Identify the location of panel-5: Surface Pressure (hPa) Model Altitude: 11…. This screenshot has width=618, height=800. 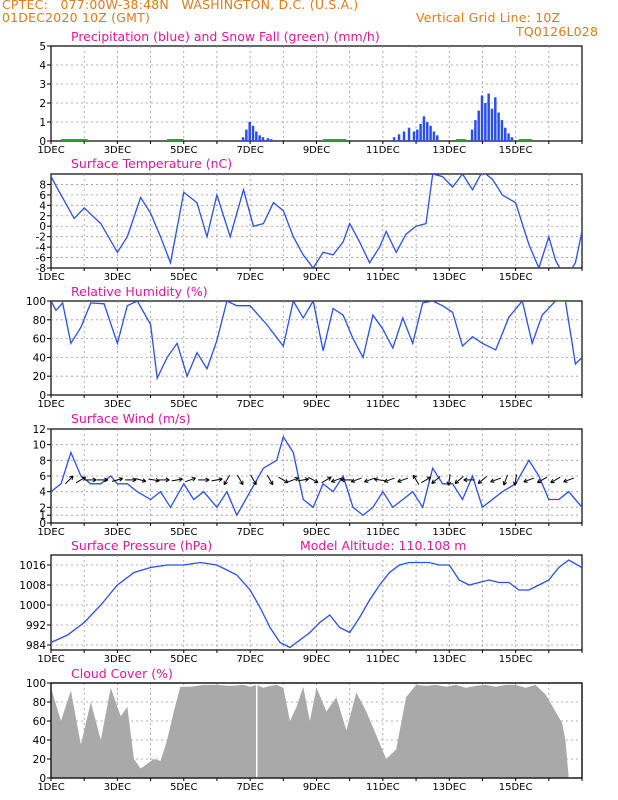
(301, 601).